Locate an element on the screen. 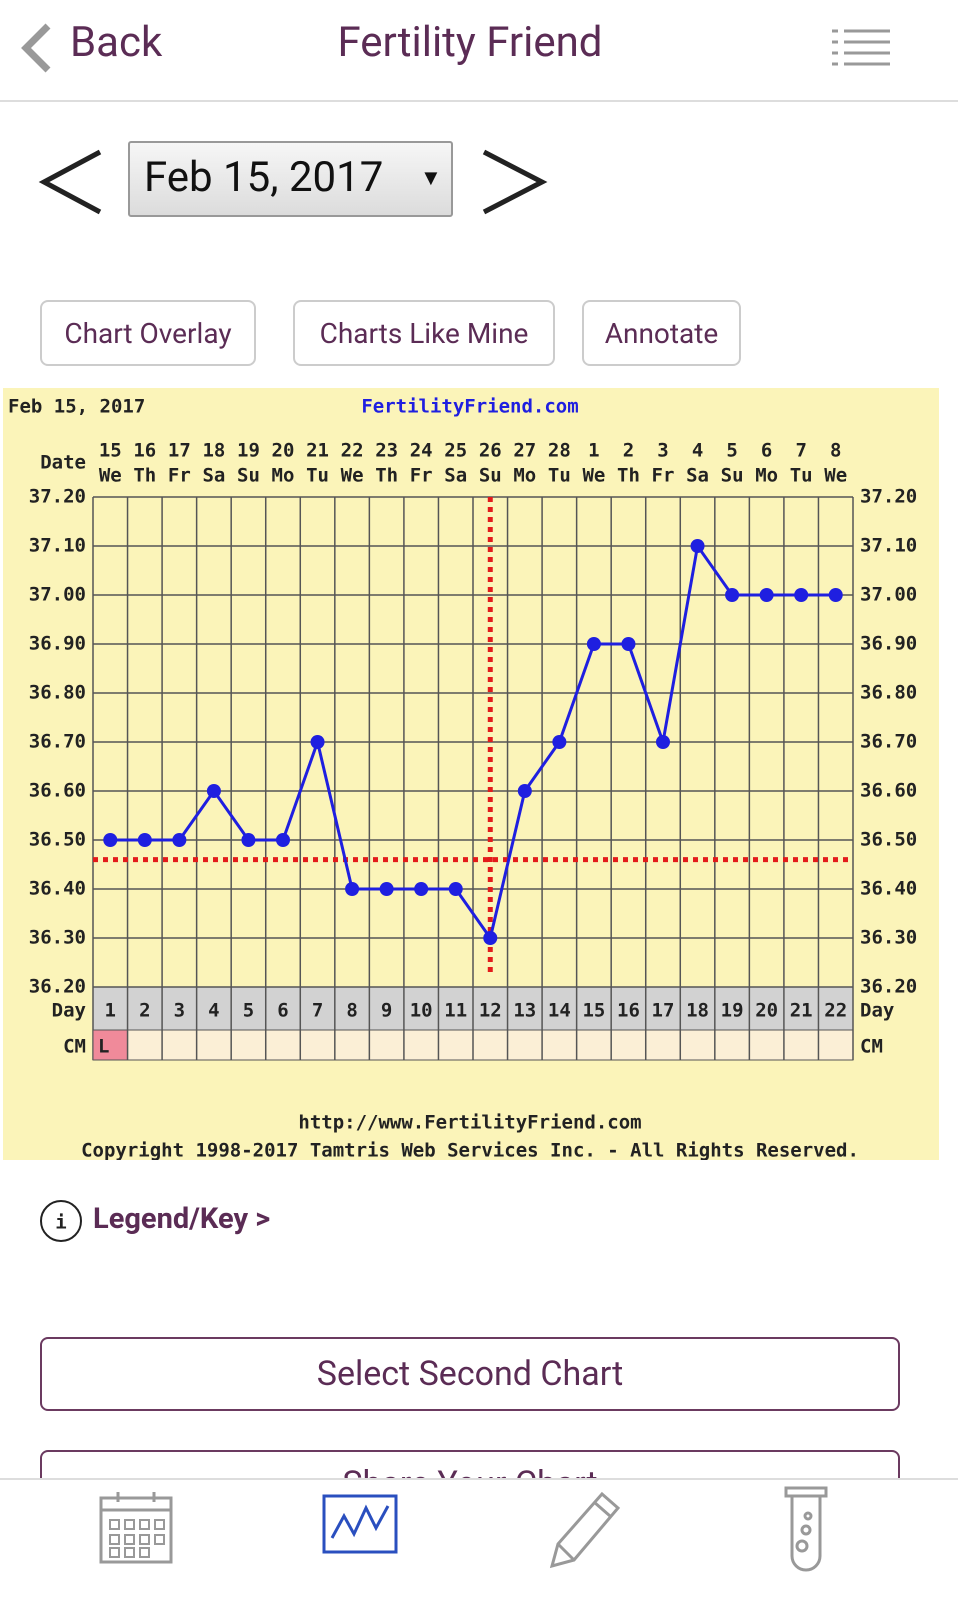 Image resolution: width=958 pixels, height=1600 pixels. day-label: 22 is located at coordinates (835, 1011).